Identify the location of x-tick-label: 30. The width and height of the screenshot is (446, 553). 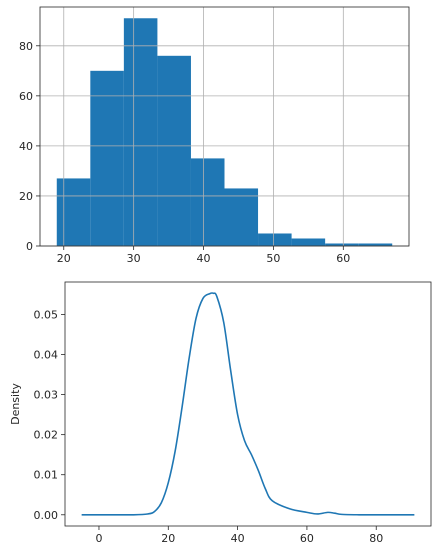
(134, 258).